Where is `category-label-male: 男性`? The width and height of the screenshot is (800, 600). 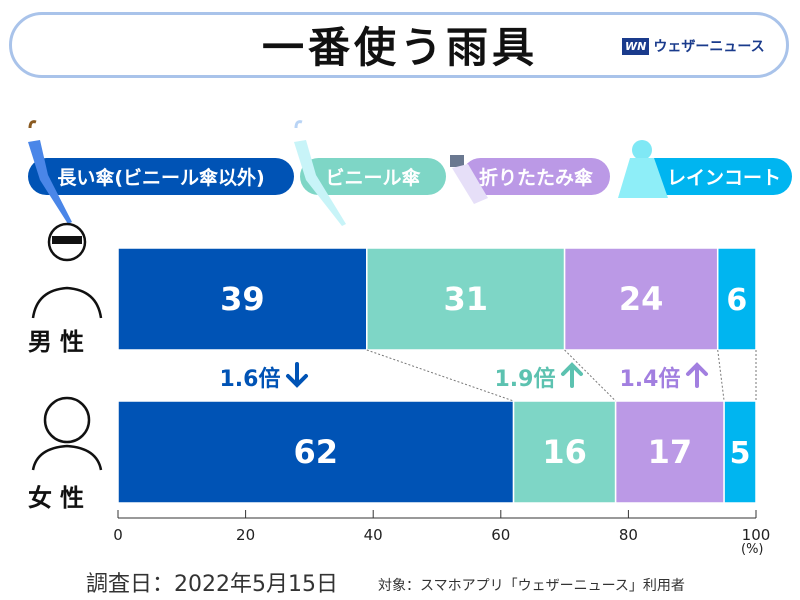
category-label-male: 男性 is located at coordinates (60, 342).